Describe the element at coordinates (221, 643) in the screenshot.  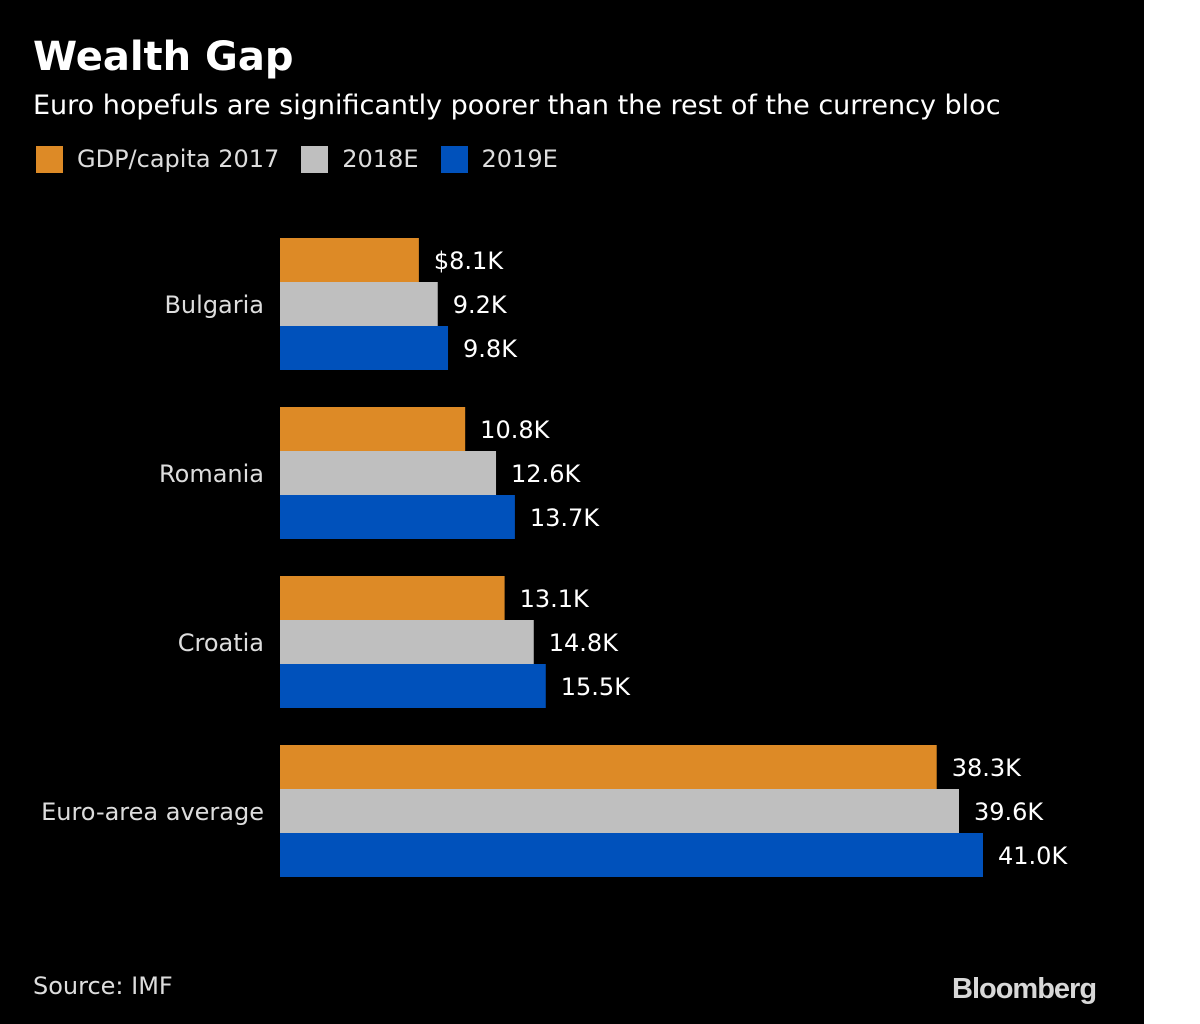
I see `category-label: Croatia` at that location.